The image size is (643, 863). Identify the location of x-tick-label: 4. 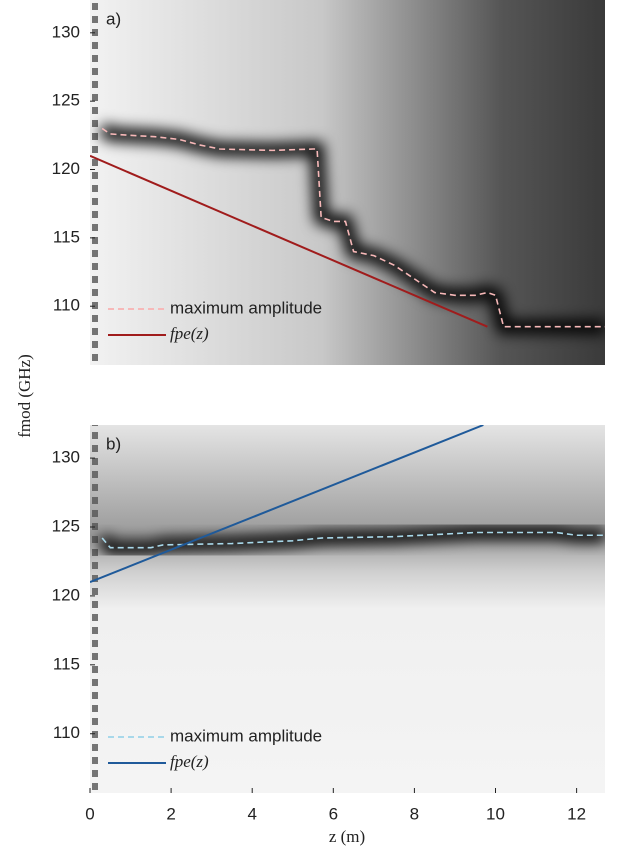
(251, 813).